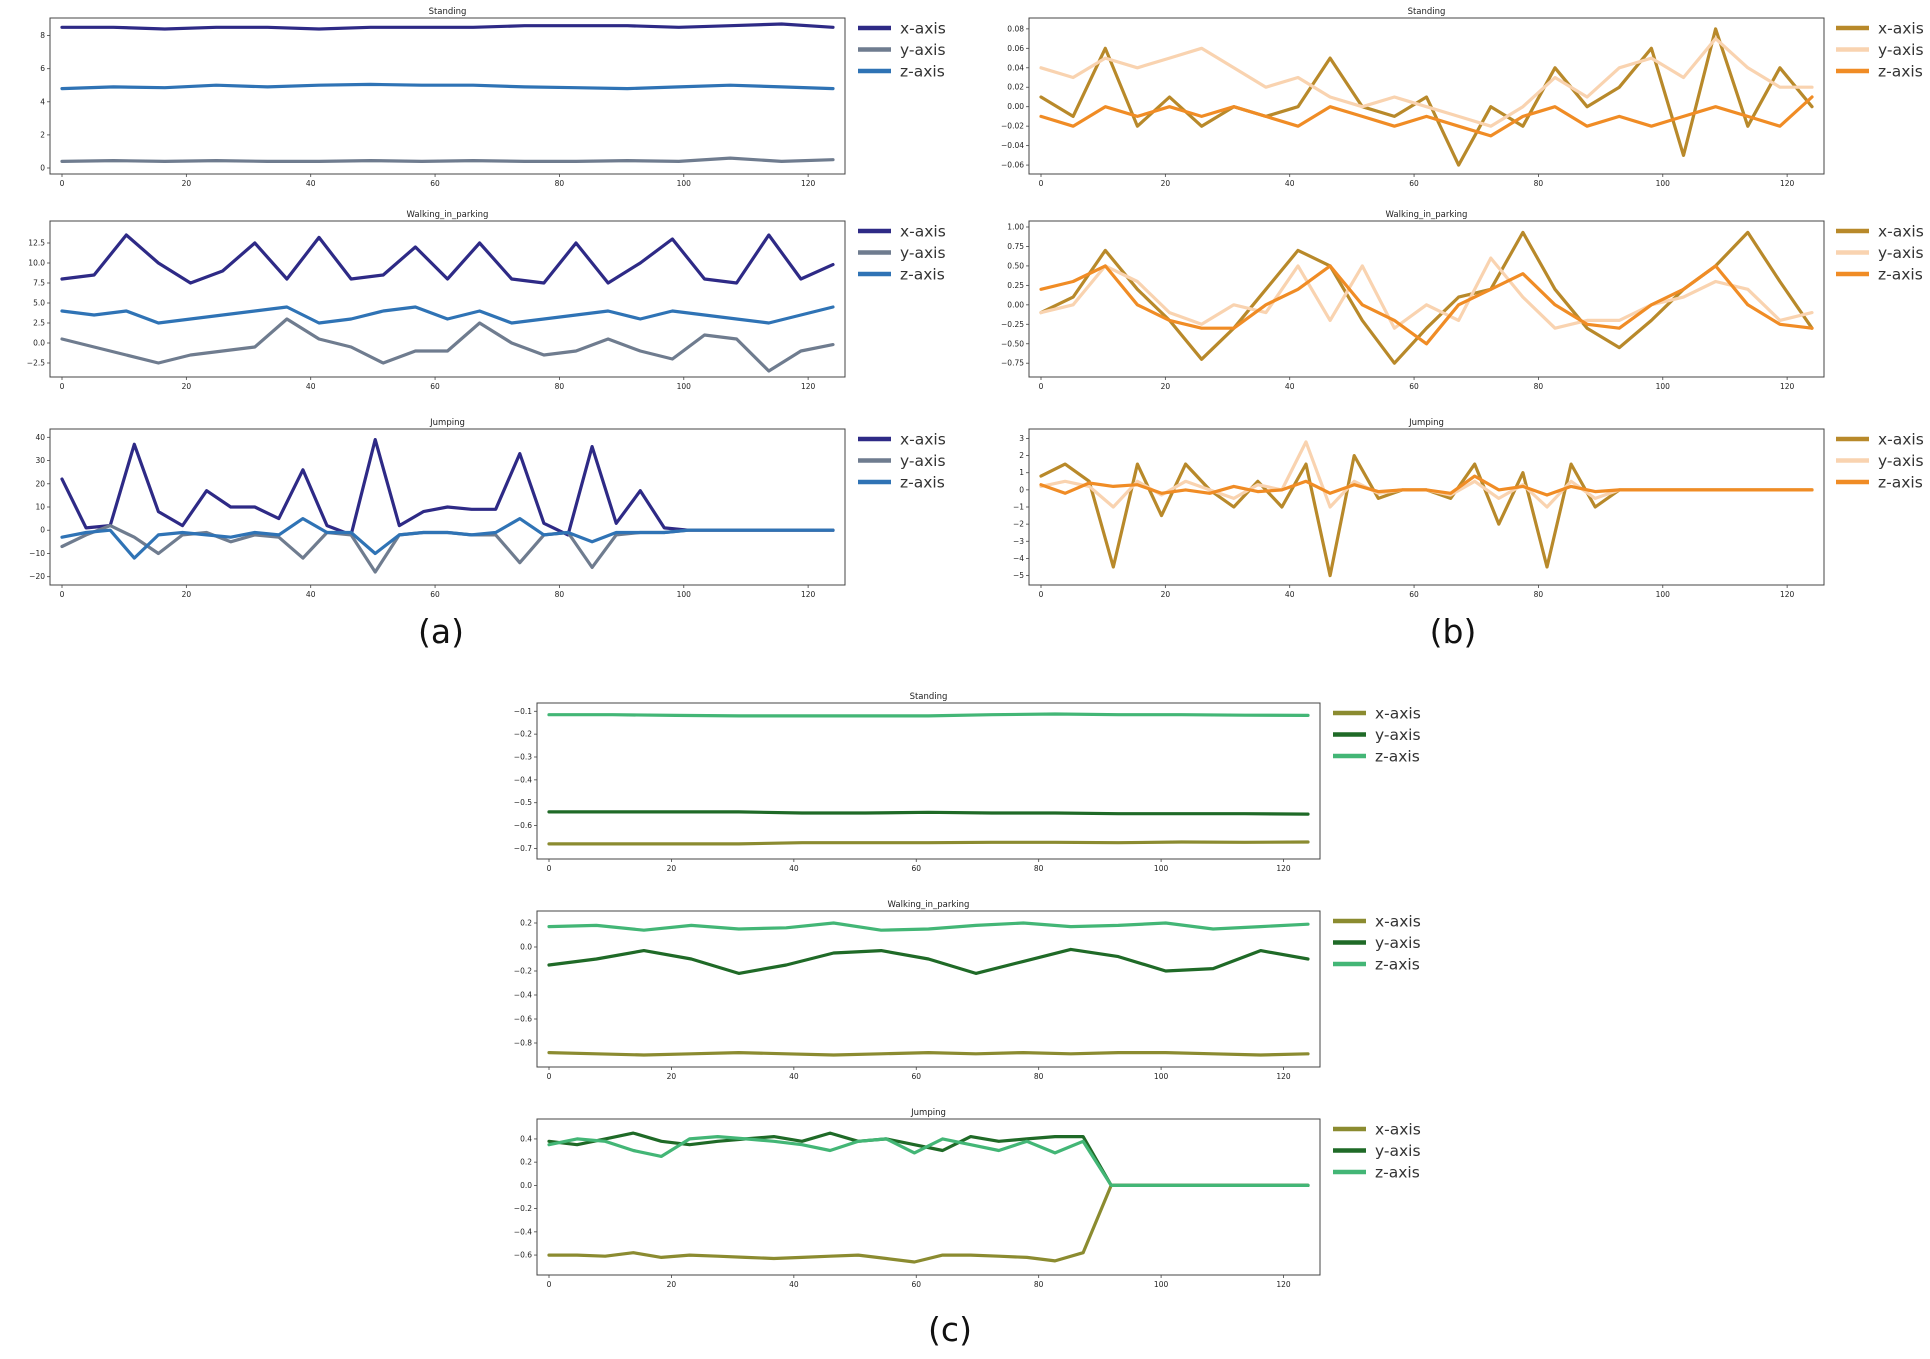 Image resolution: width=1930 pixels, height=1359 pixels. Describe the element at coordinates (1012, 165) in the screenshot. I see `y-tick-label: −0.06` at that location.